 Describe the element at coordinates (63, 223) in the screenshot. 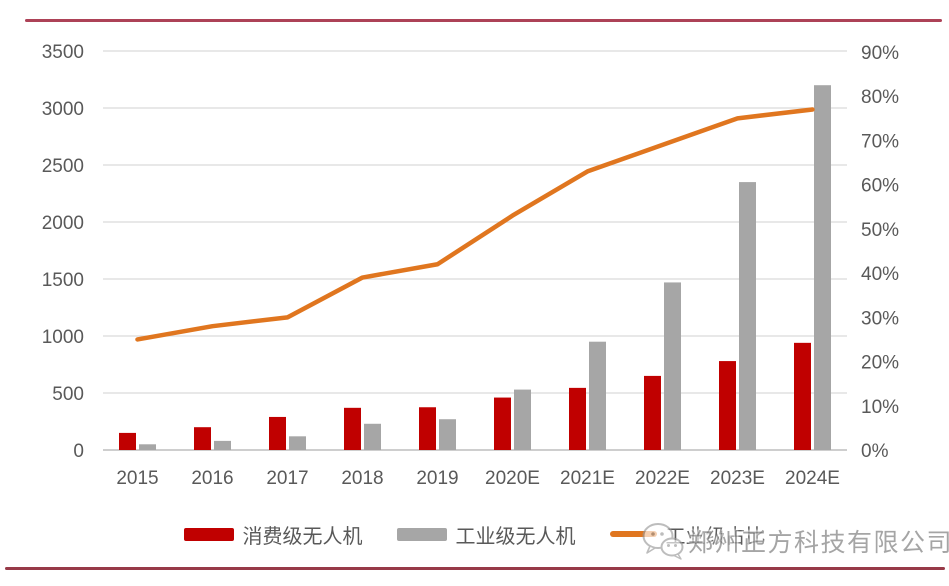

I see `left-tick-2000: 2000` at that location.